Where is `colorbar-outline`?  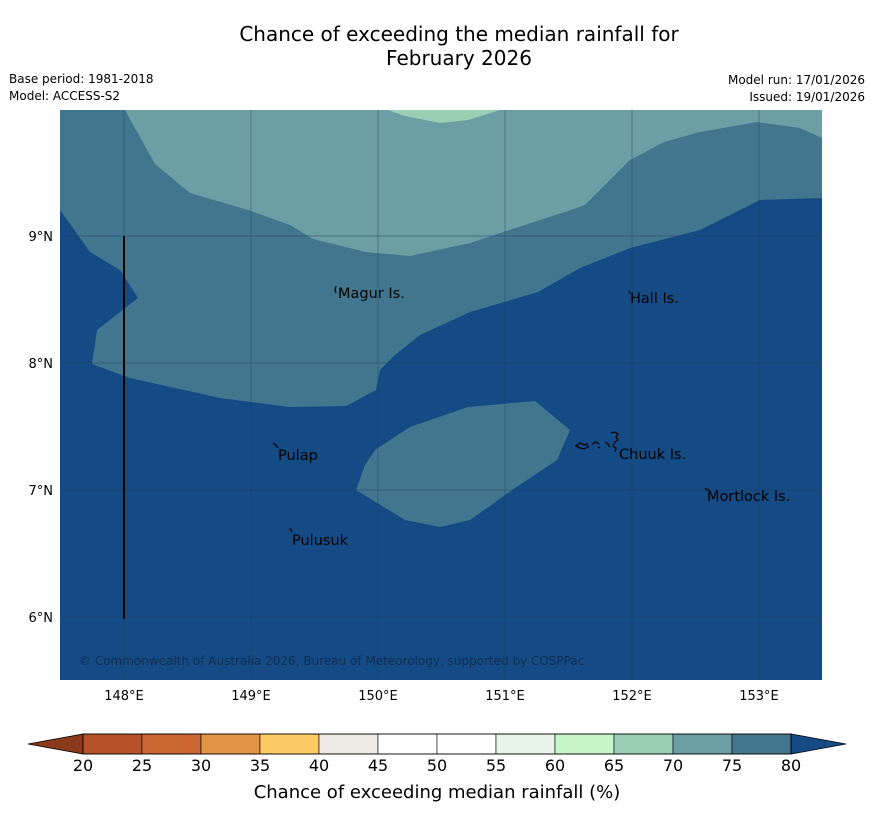 colorbar-outline is located at coordinates (437, 744).